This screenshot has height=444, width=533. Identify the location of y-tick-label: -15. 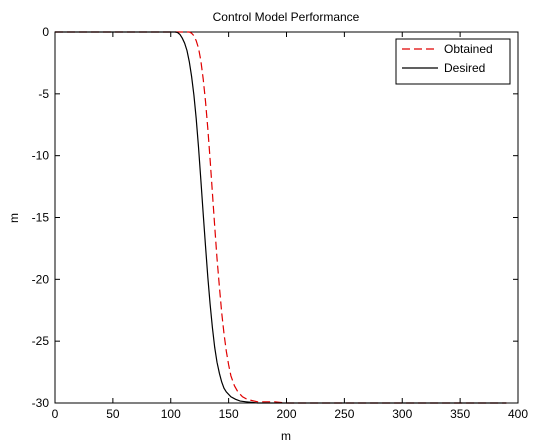
(41, 218).